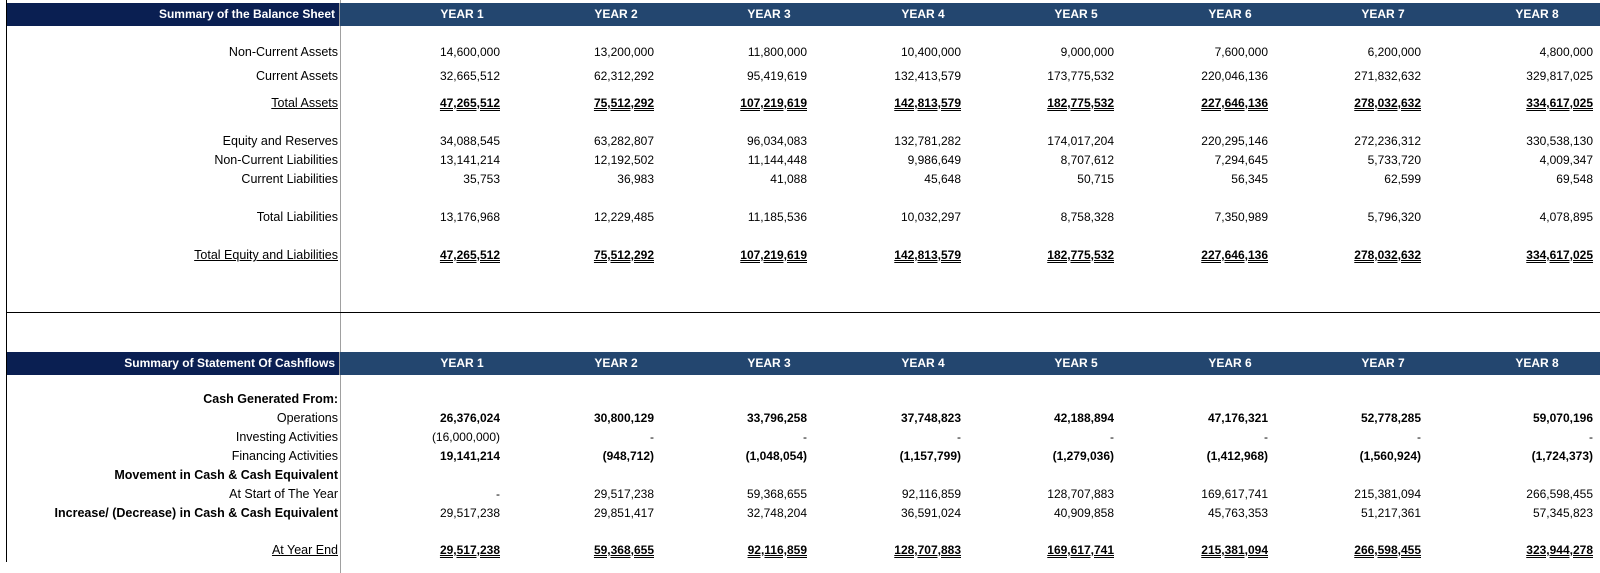  What do you see at coordinates (773, 103) in the screenshot?
I see `value-cell: 107,219,619` at bounding box center [773, 103].